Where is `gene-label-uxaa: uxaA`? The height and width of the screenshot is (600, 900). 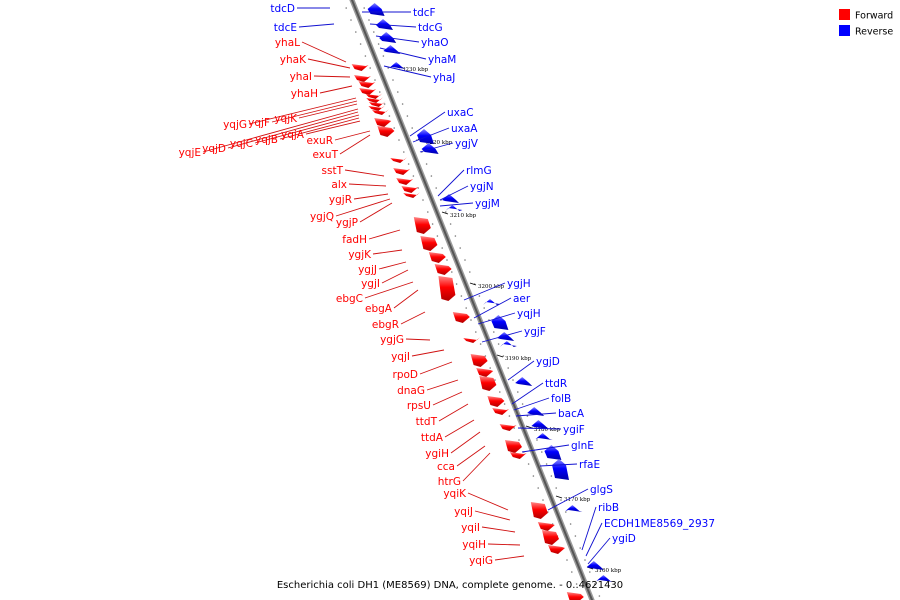
gene-label-uxaa: uxaA is located at coordinates (464, 129).